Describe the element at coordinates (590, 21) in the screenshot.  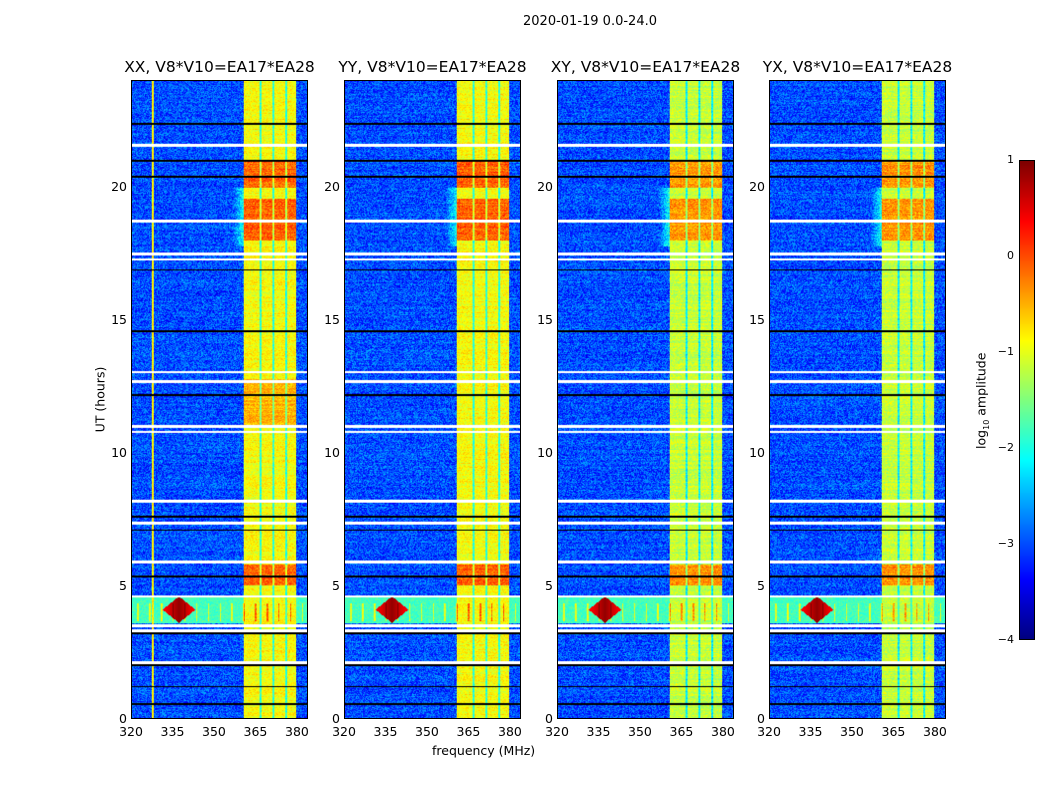
I see `figure-title: 2020-01-19 0.0-24.0` at that location.